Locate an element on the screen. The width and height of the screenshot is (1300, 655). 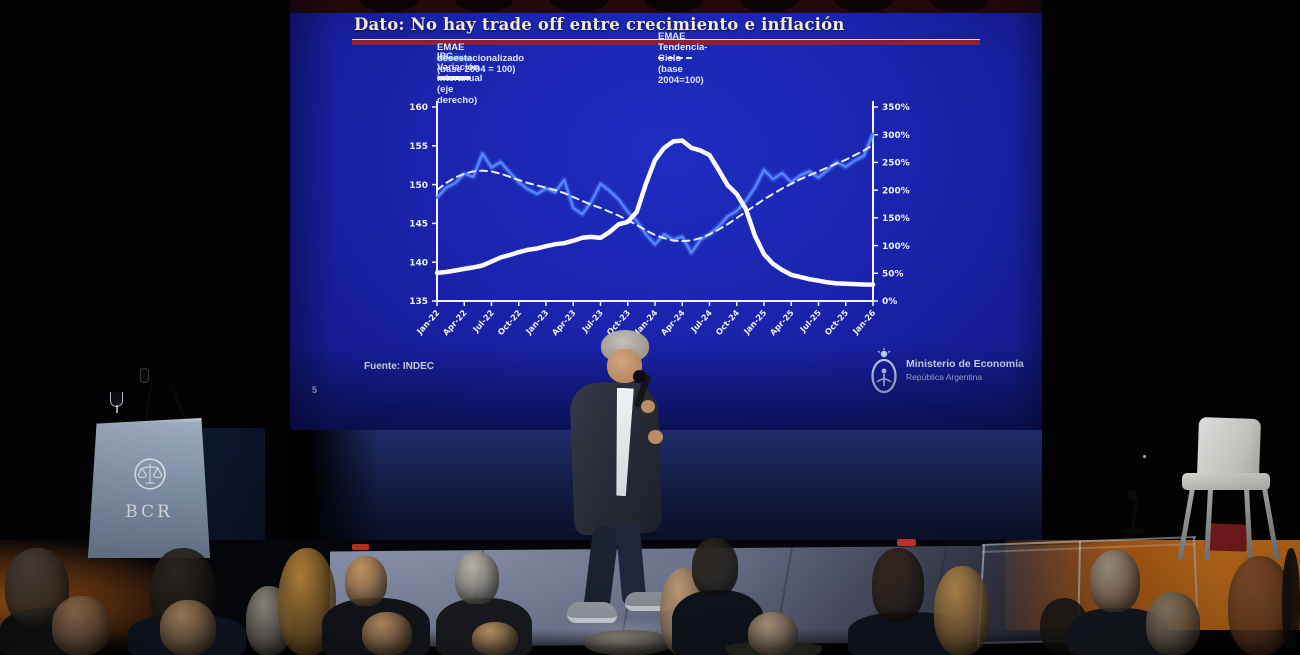
small-light-speck is located at coordinates (1144, 456).